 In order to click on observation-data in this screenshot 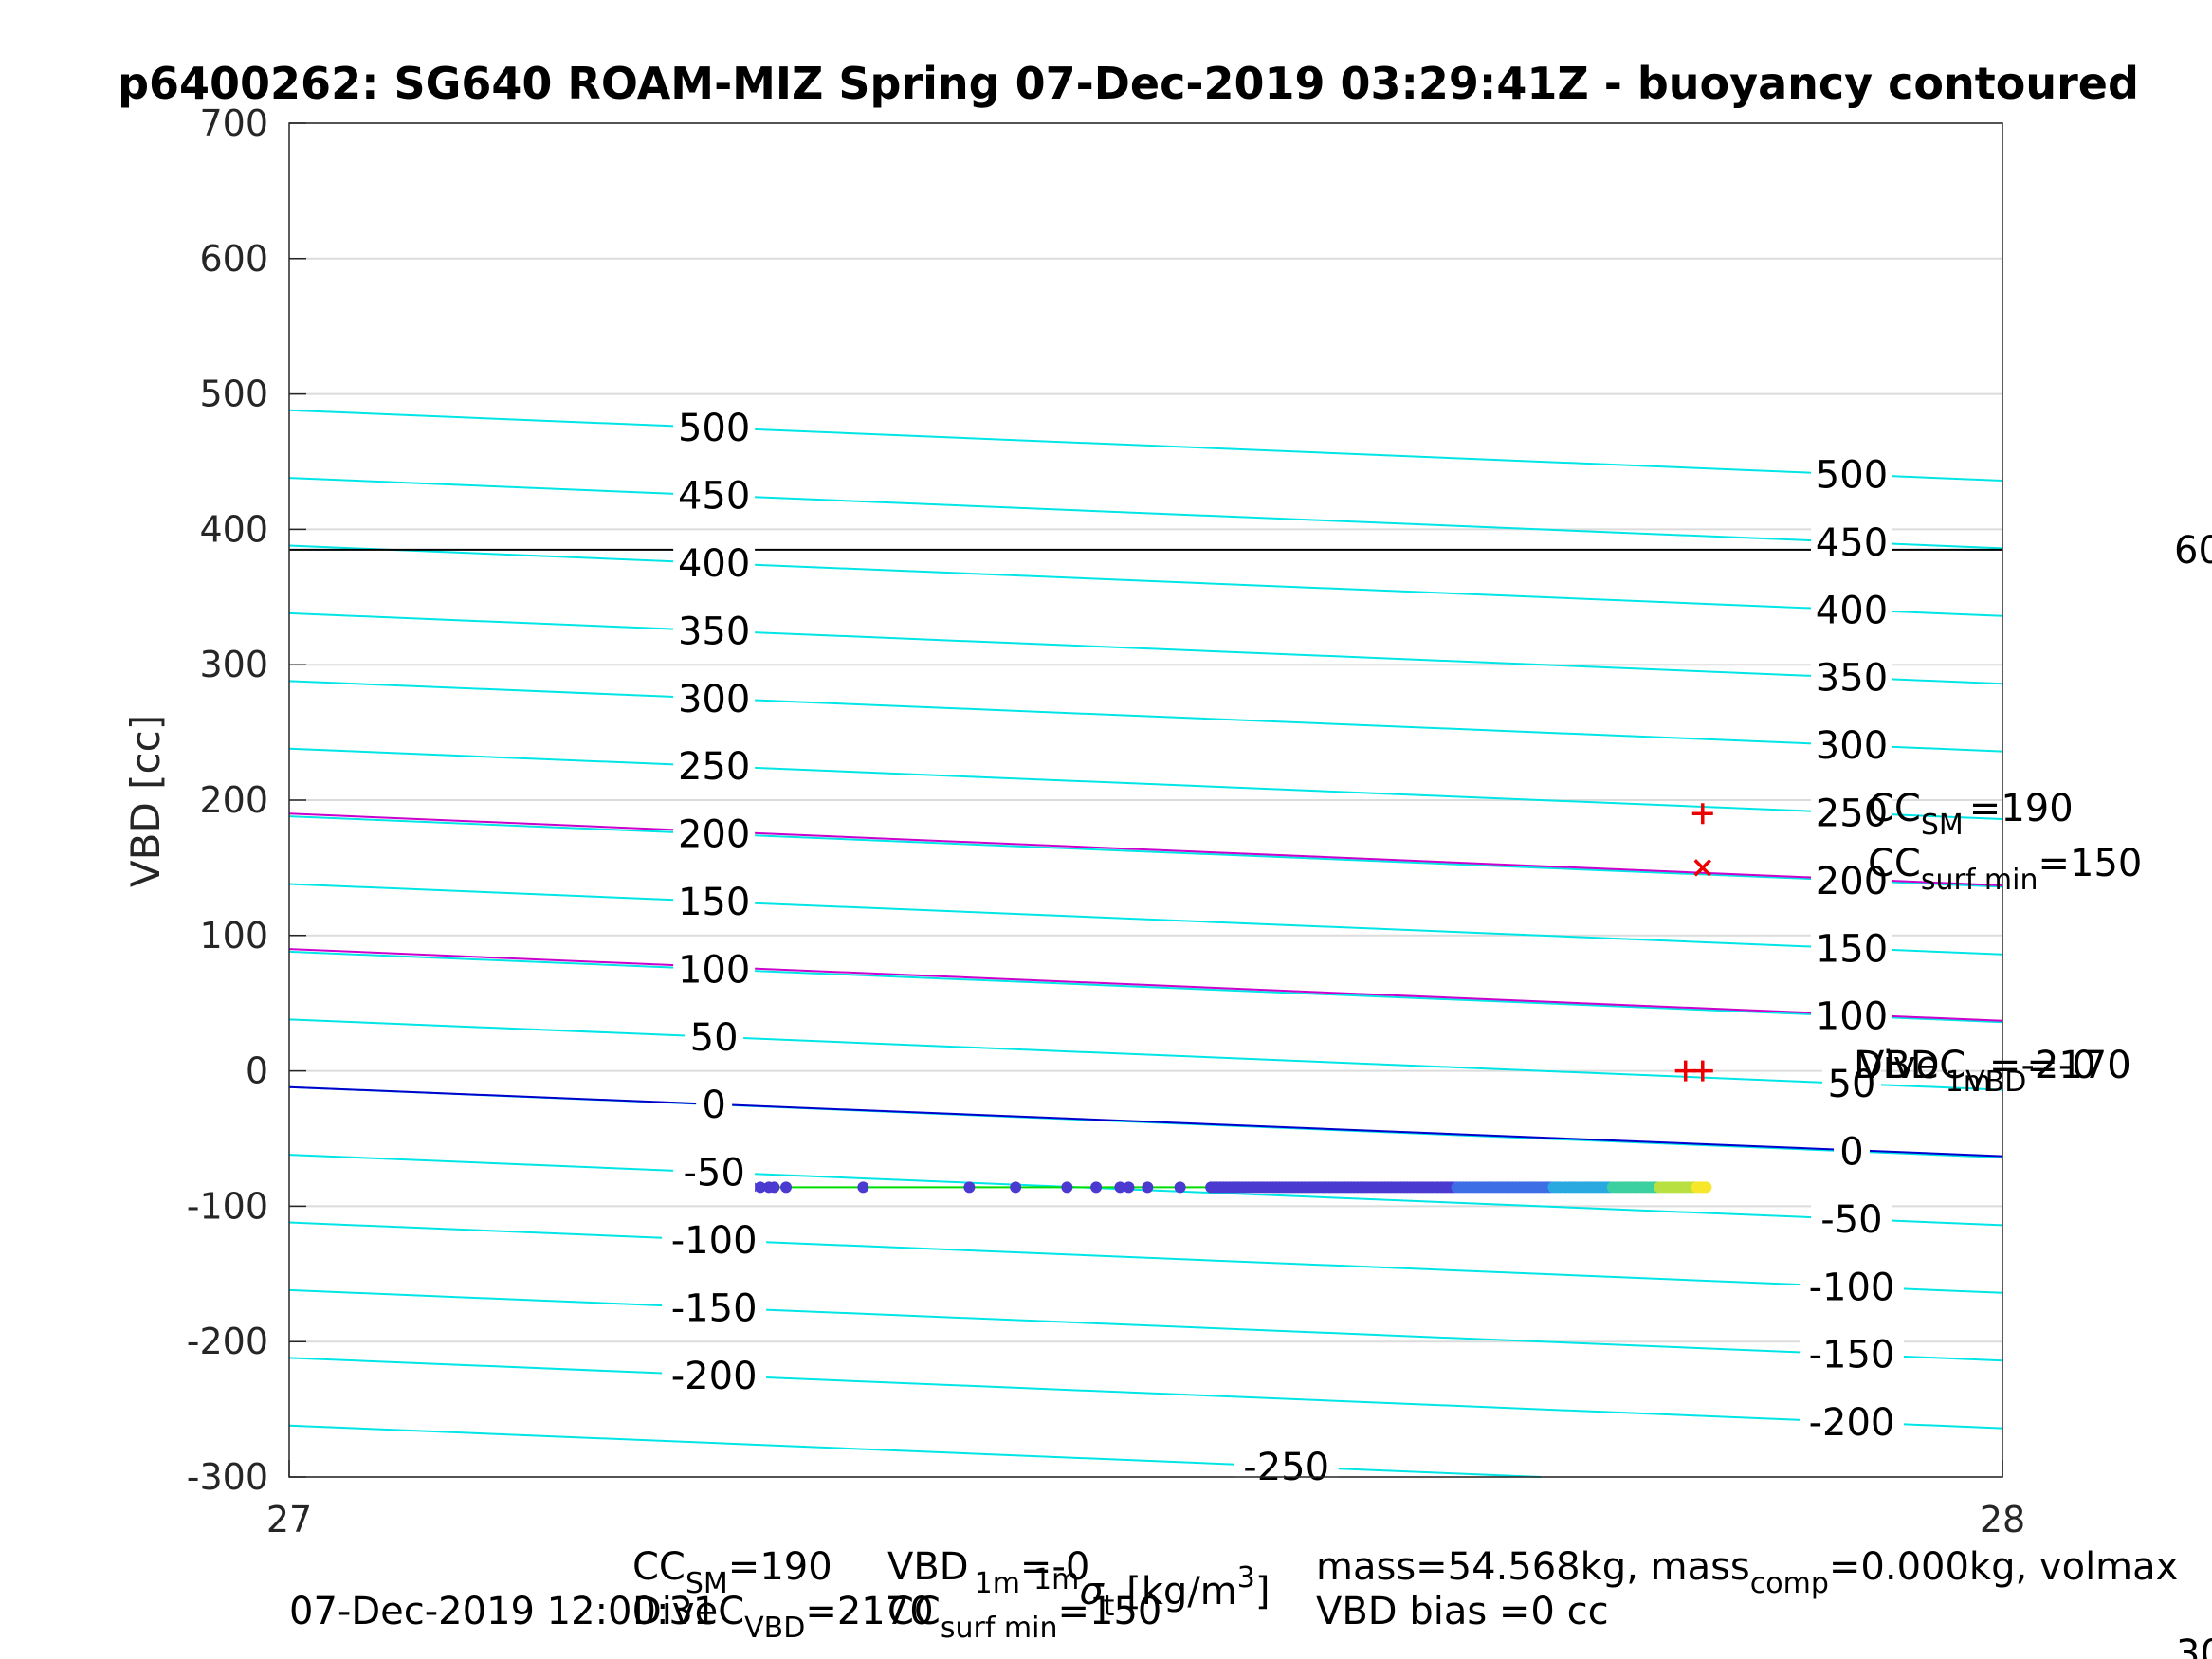, I will do `click(1223, 998)`.